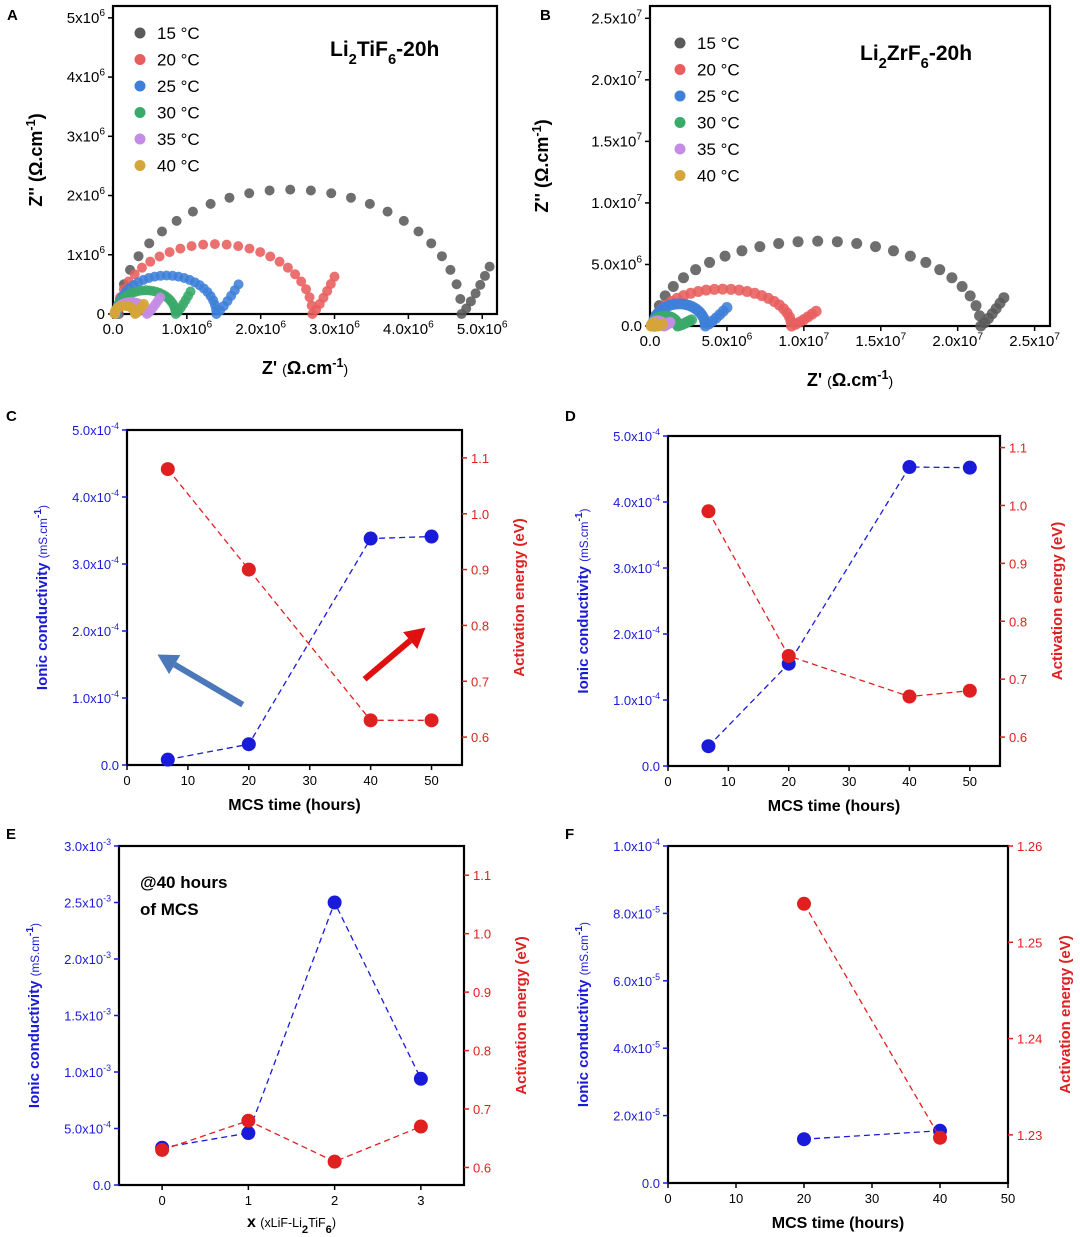  I want to click on x-tick-label: 2, so click(334, 1200).